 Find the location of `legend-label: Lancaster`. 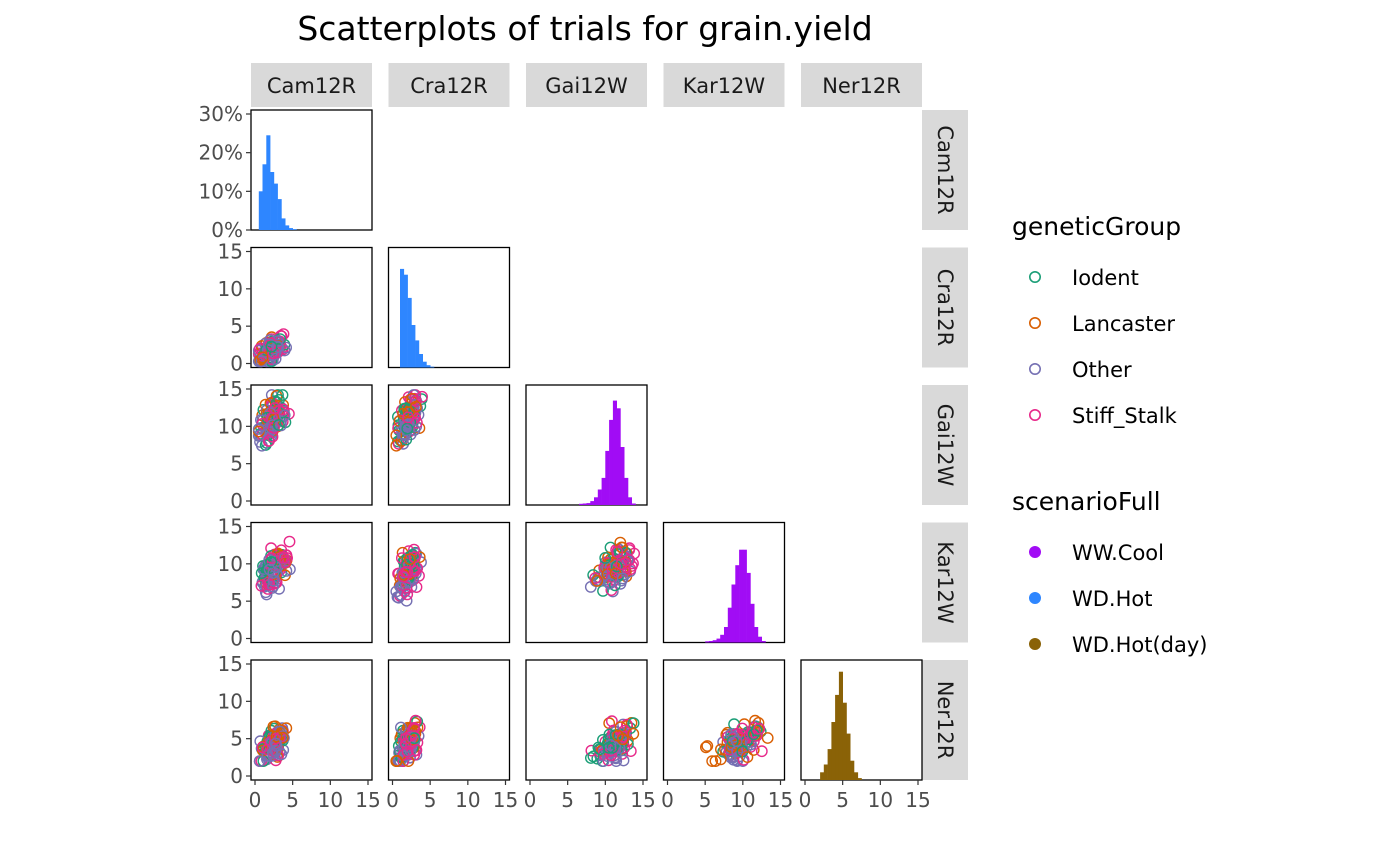

legend-label: Lancaster is located at coordinates (1123, 324).